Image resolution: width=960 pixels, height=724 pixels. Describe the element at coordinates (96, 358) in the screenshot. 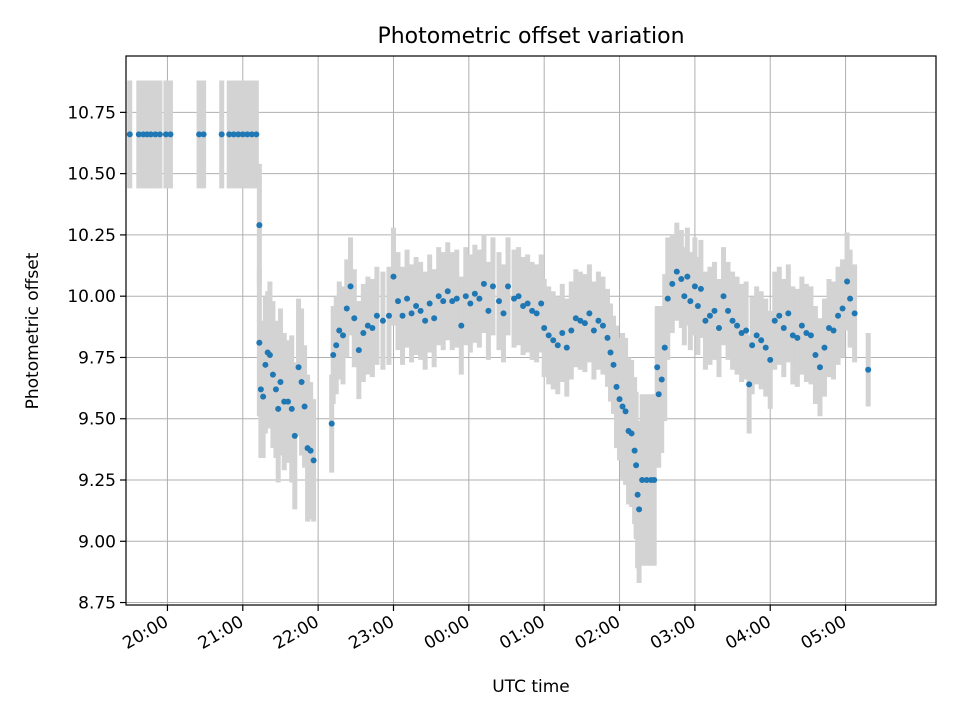

I see `y-axis-ticks: 8.75 9.00 9.25 9.50 9.75 10.00 10.25 10.50 10.75` at that location.